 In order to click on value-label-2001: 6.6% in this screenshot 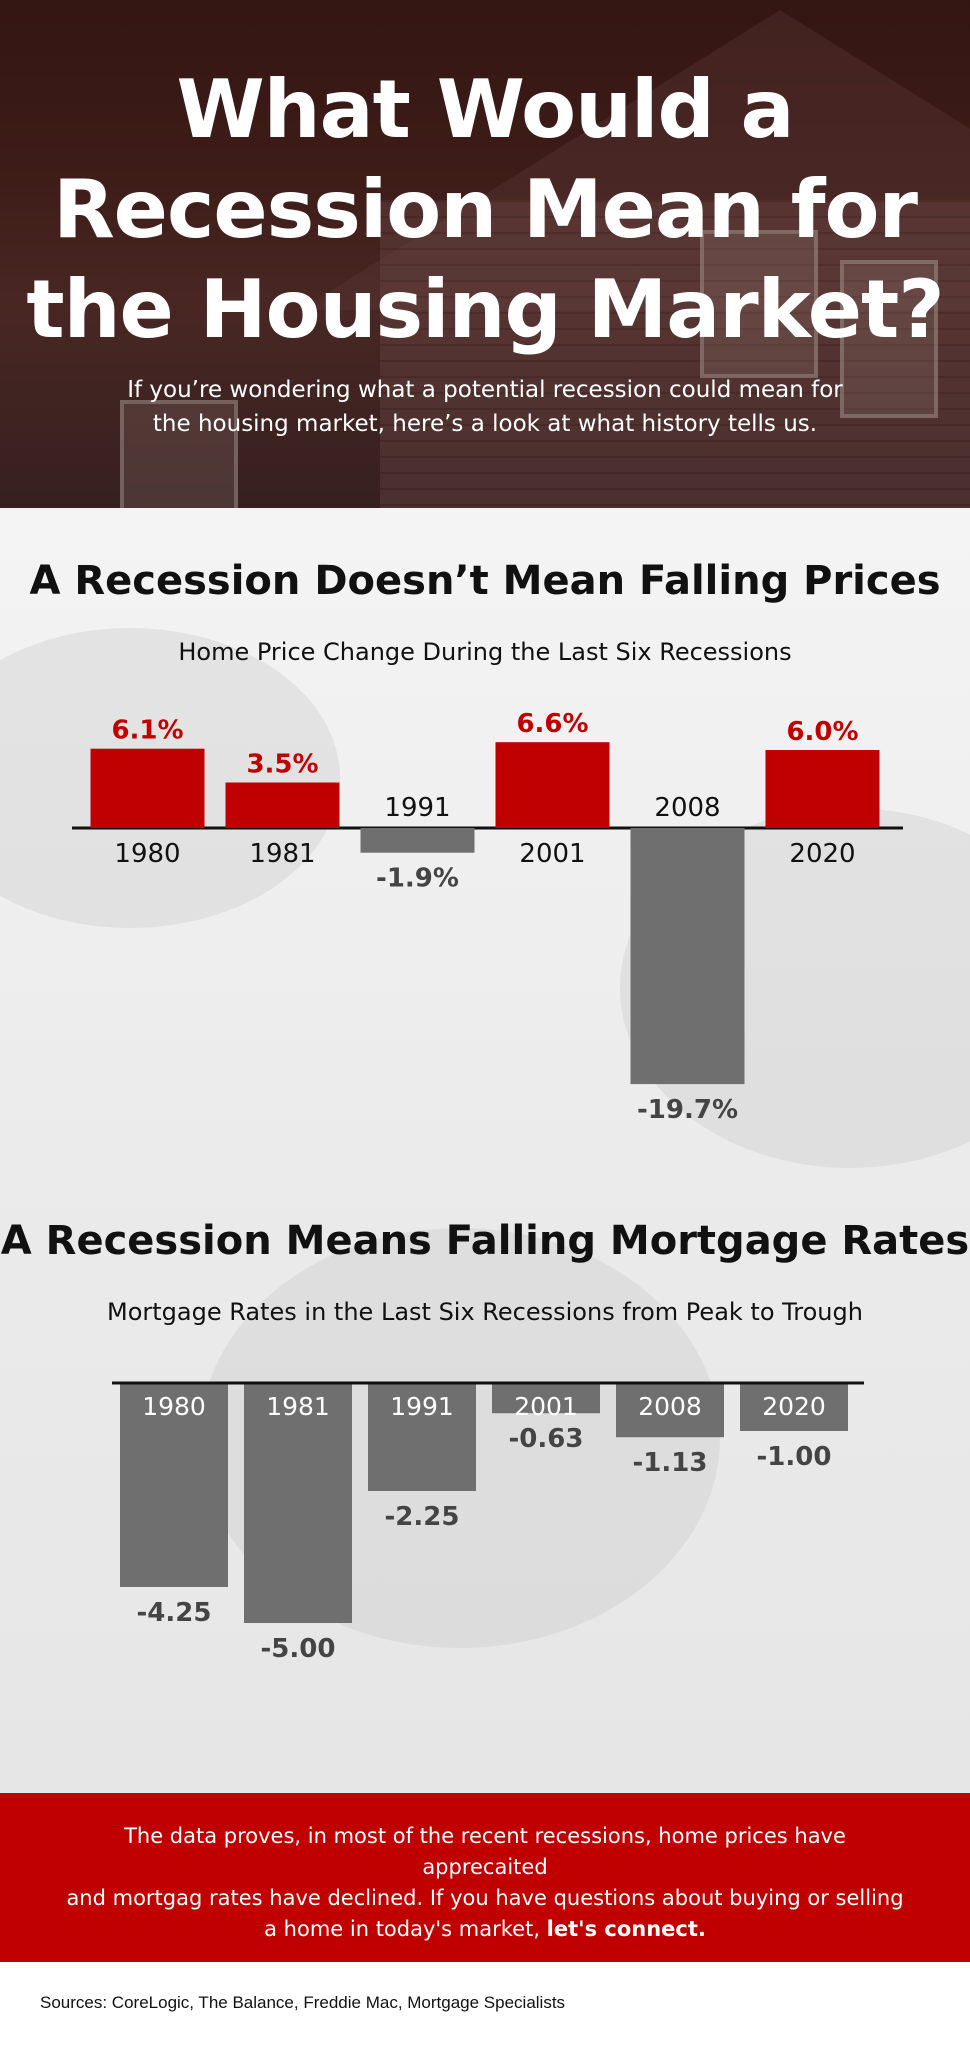, I will do `click(552, 724)`.